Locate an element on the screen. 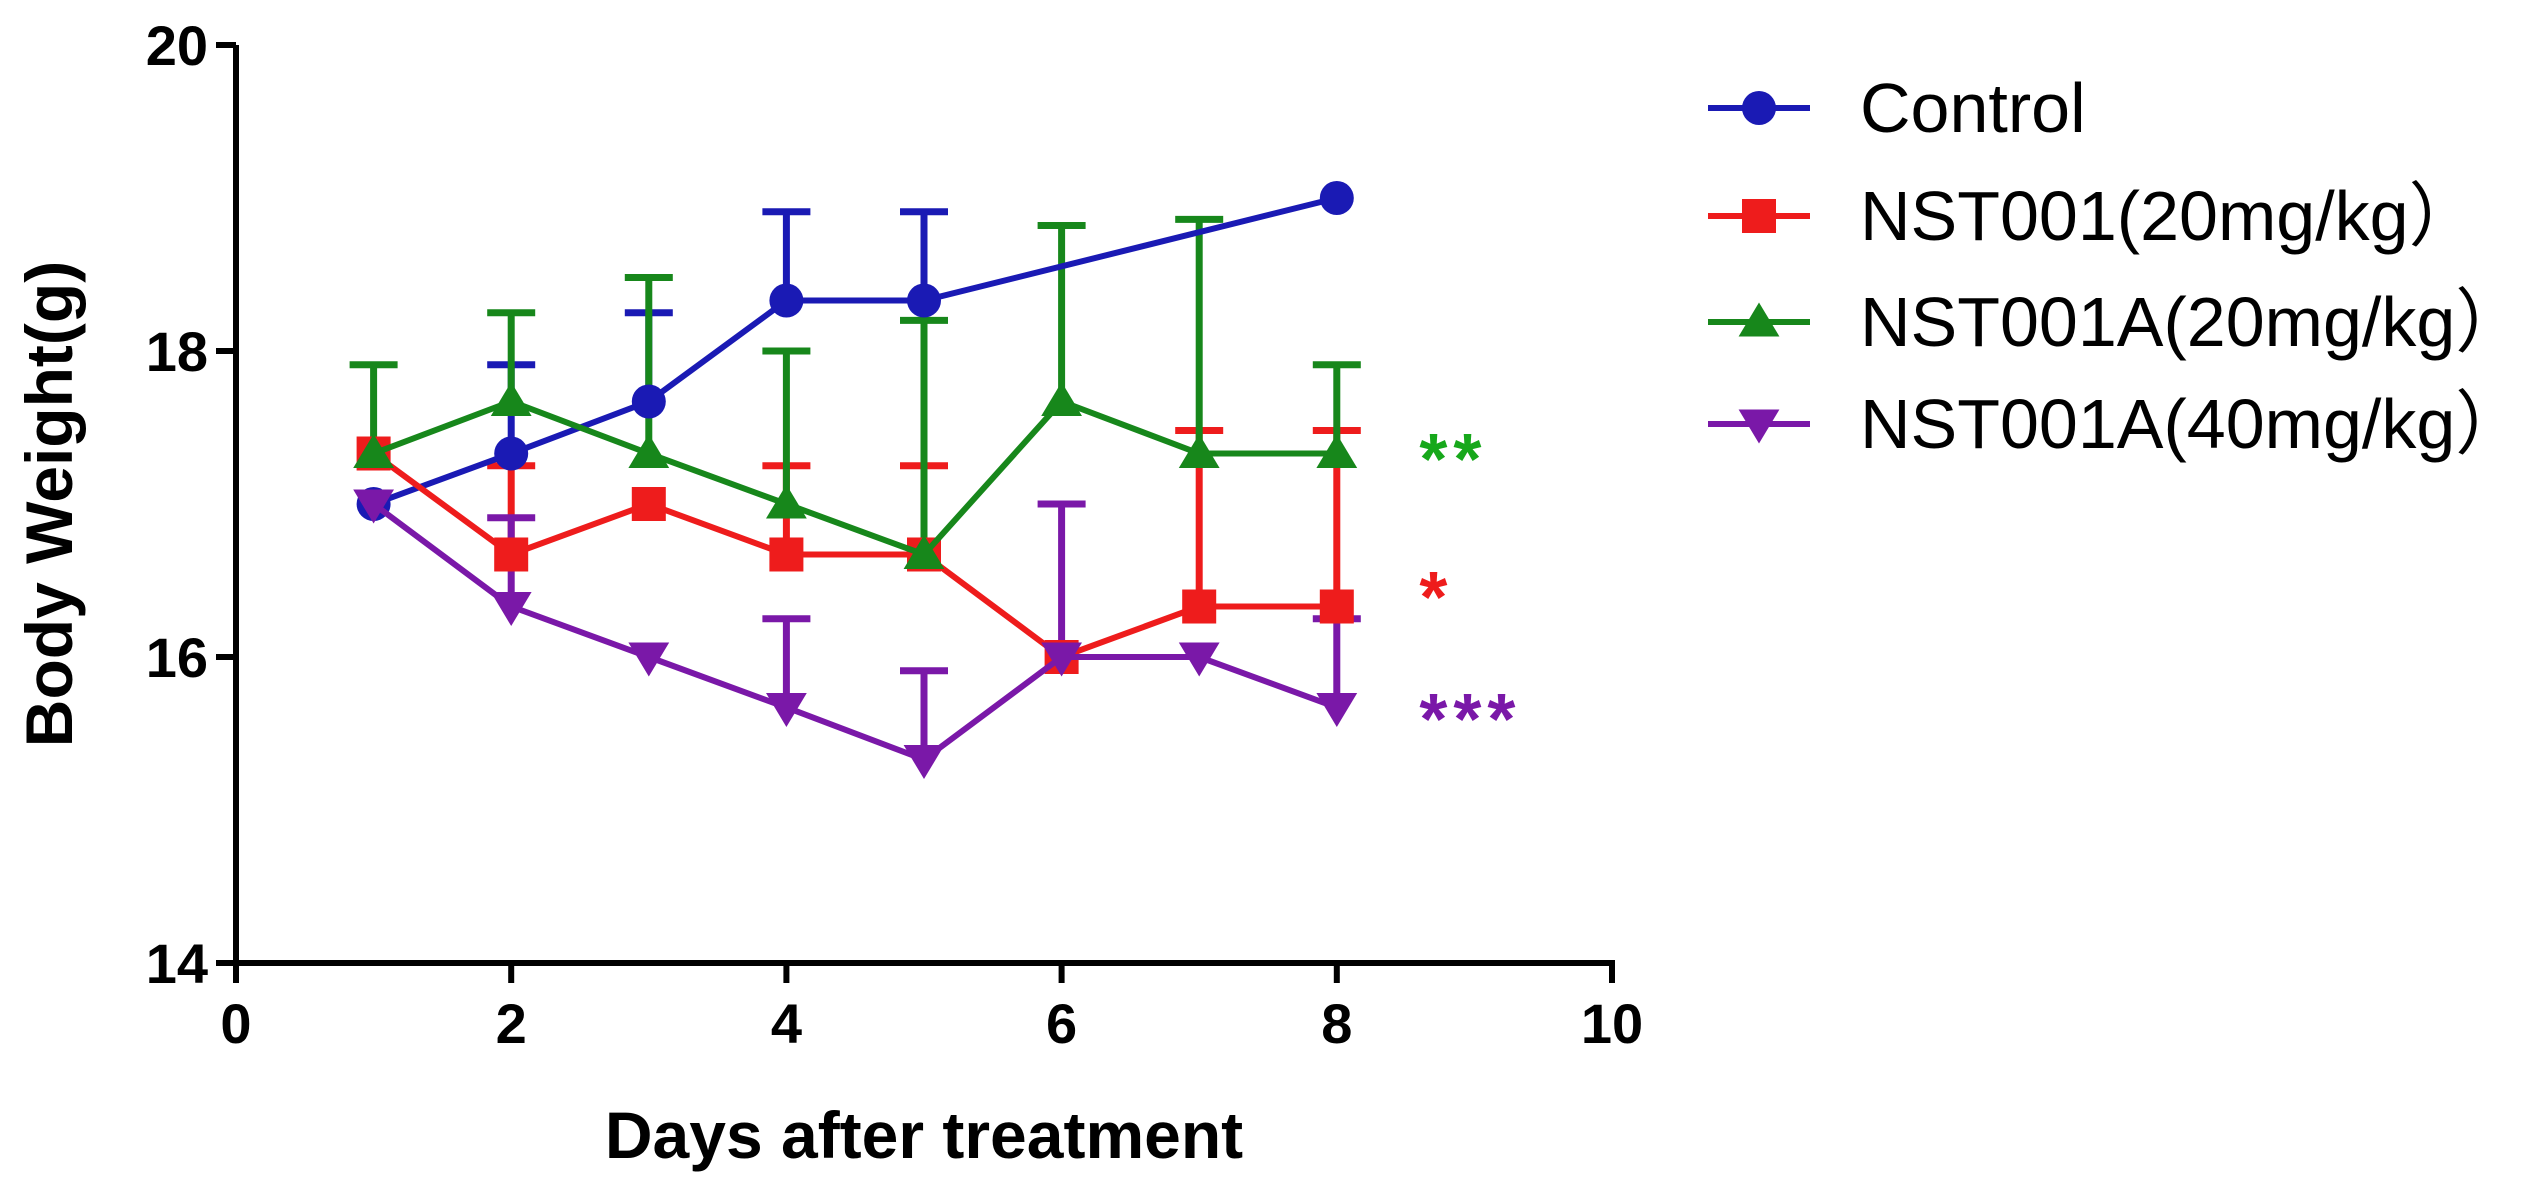 This screenshot has width=2526, height=1200. legend-label-control: Control is located at coordinates (1973, 108).